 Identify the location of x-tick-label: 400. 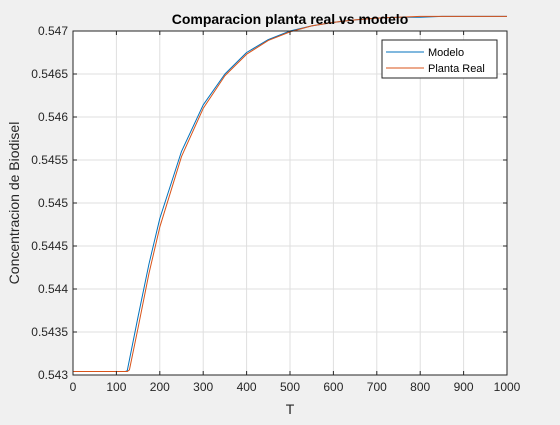
(247, 387).